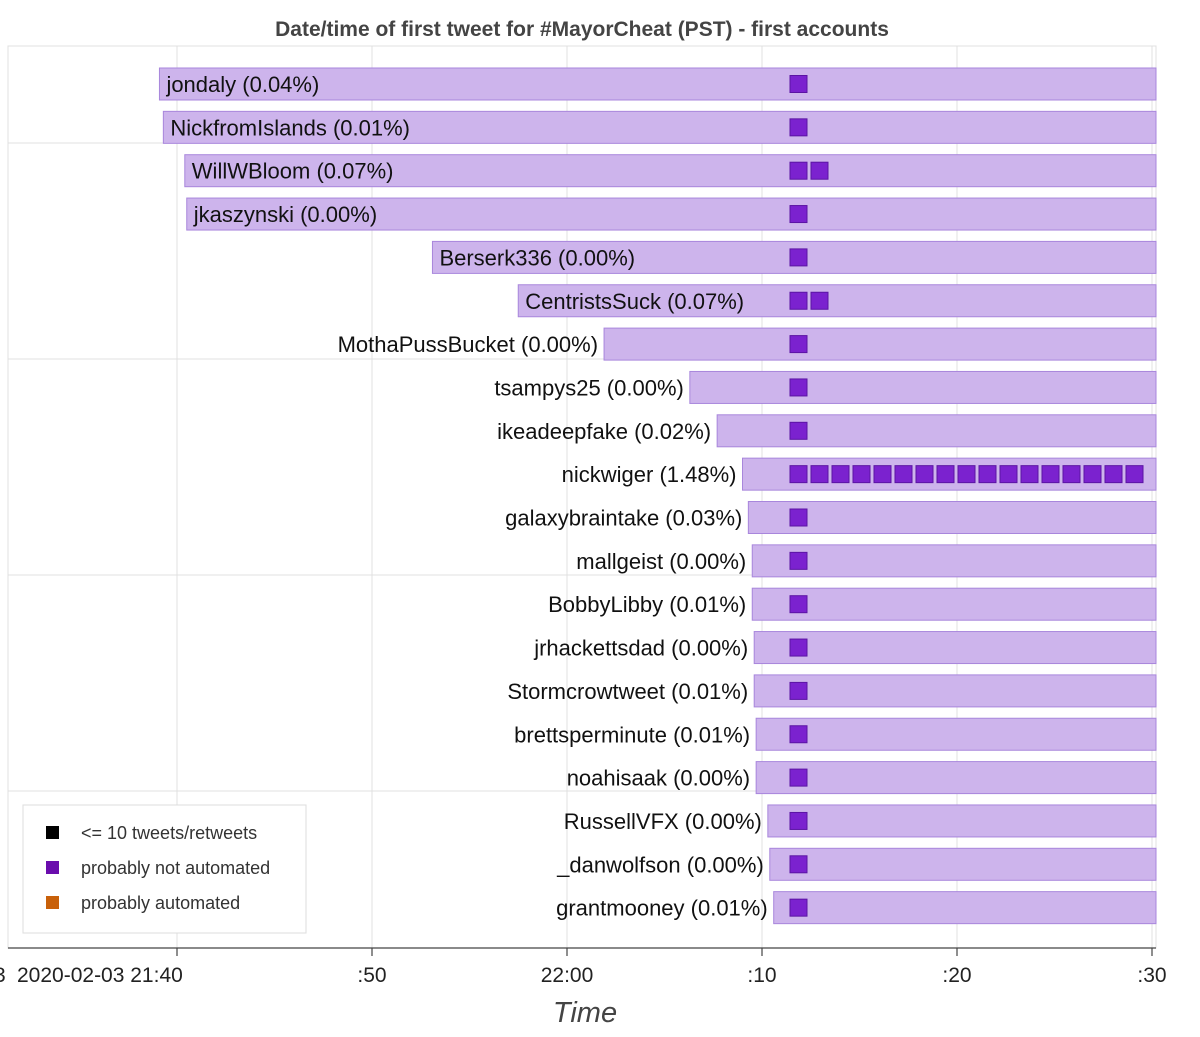  What do you see at coordinates (371, 975) in the screenshot?
I see `x-tick-label: :50` at bounding box center [371, 975].